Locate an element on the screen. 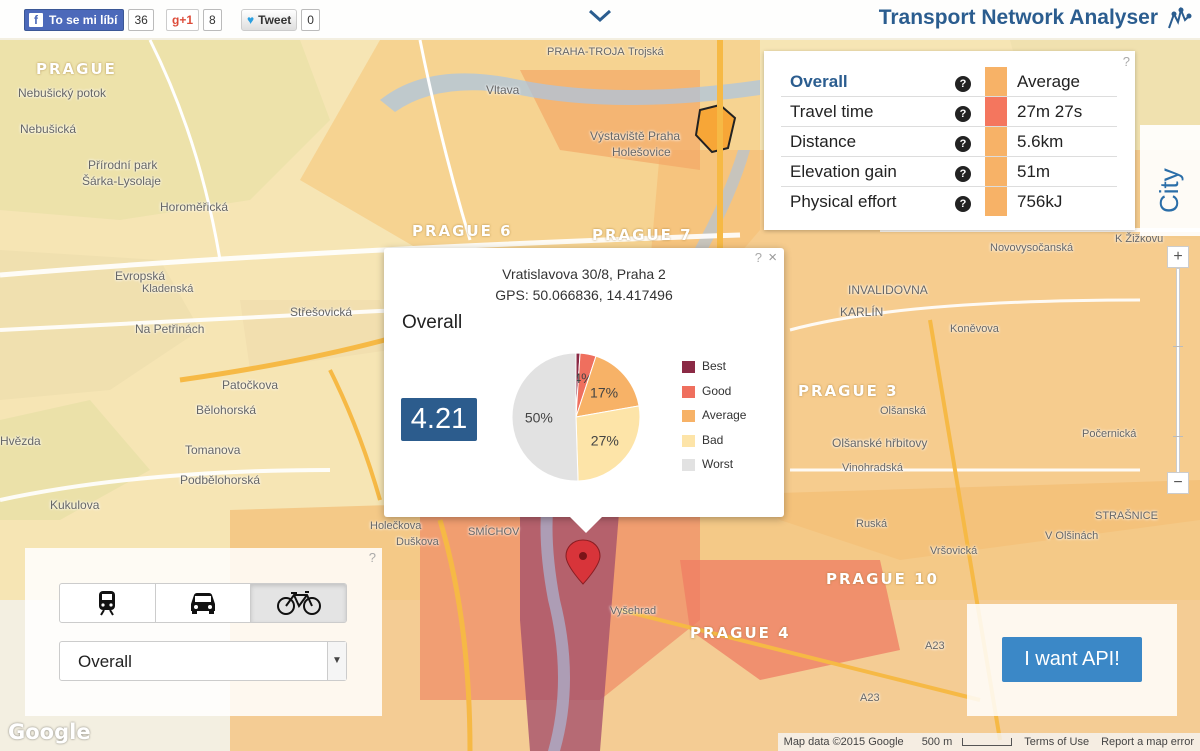 The image size is (1200, 751). mode-car-button is located at coordinates (204, 603).